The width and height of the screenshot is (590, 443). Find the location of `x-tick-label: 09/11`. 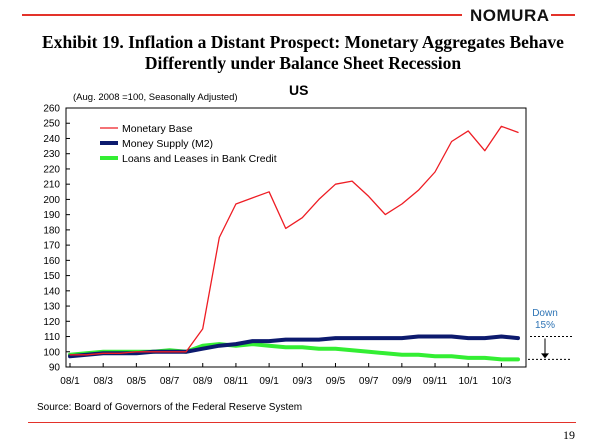

x-tick-label: 09/11 is located at coordinates (435, 381).